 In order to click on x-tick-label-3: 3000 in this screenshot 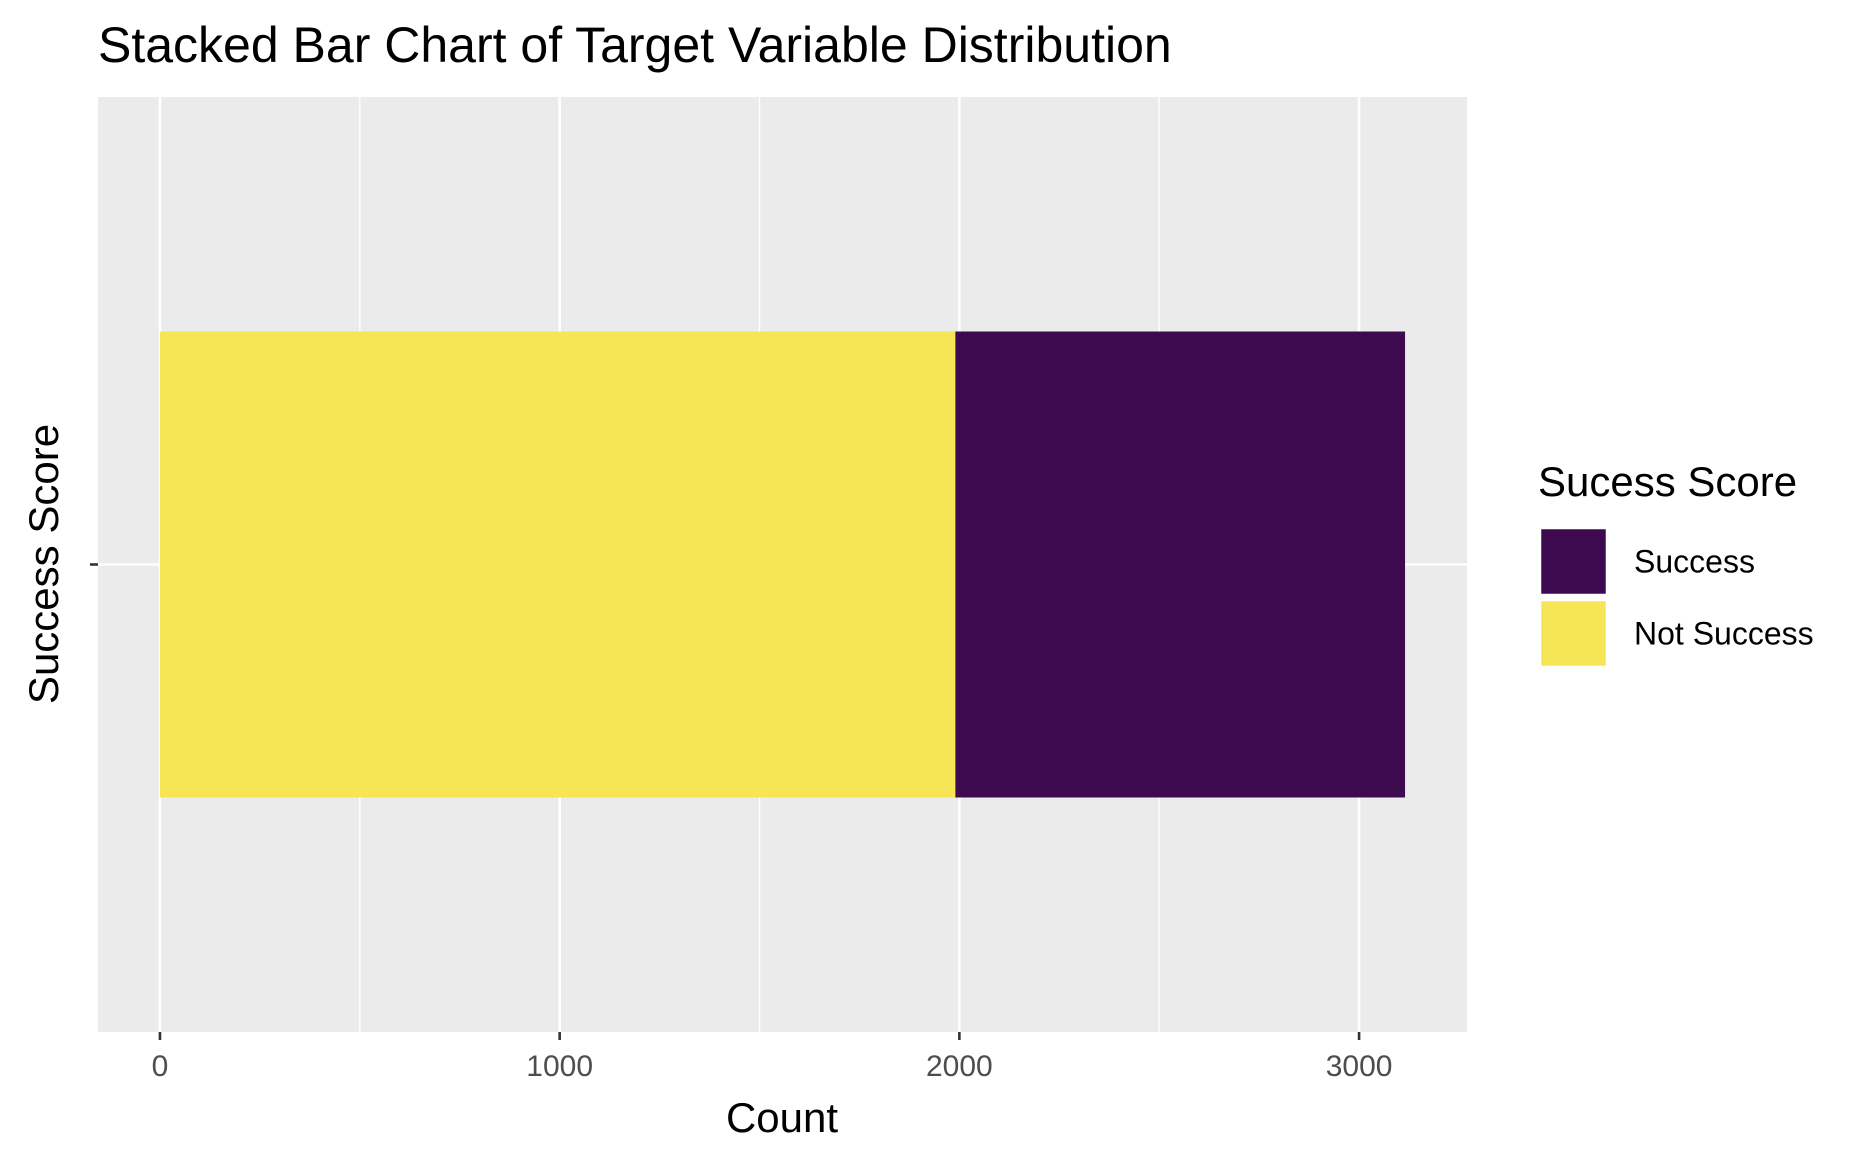, I will do `click(1359, 1066)`.